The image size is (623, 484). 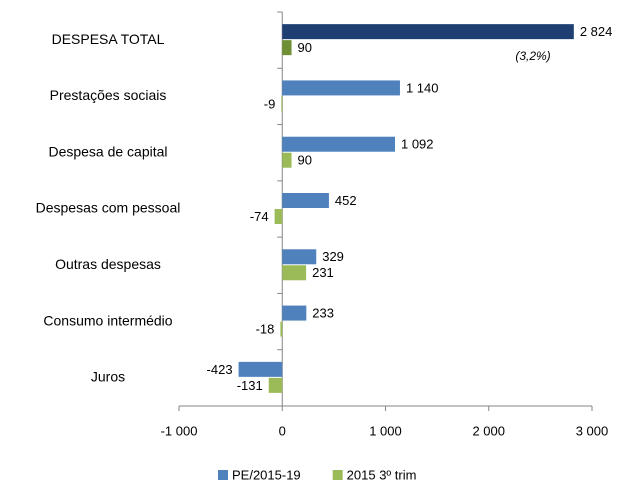 What do you see at coordinates (282, 430) in the screenshot?
I see `x-tick-label: 0` at bounding box center [282, 430].